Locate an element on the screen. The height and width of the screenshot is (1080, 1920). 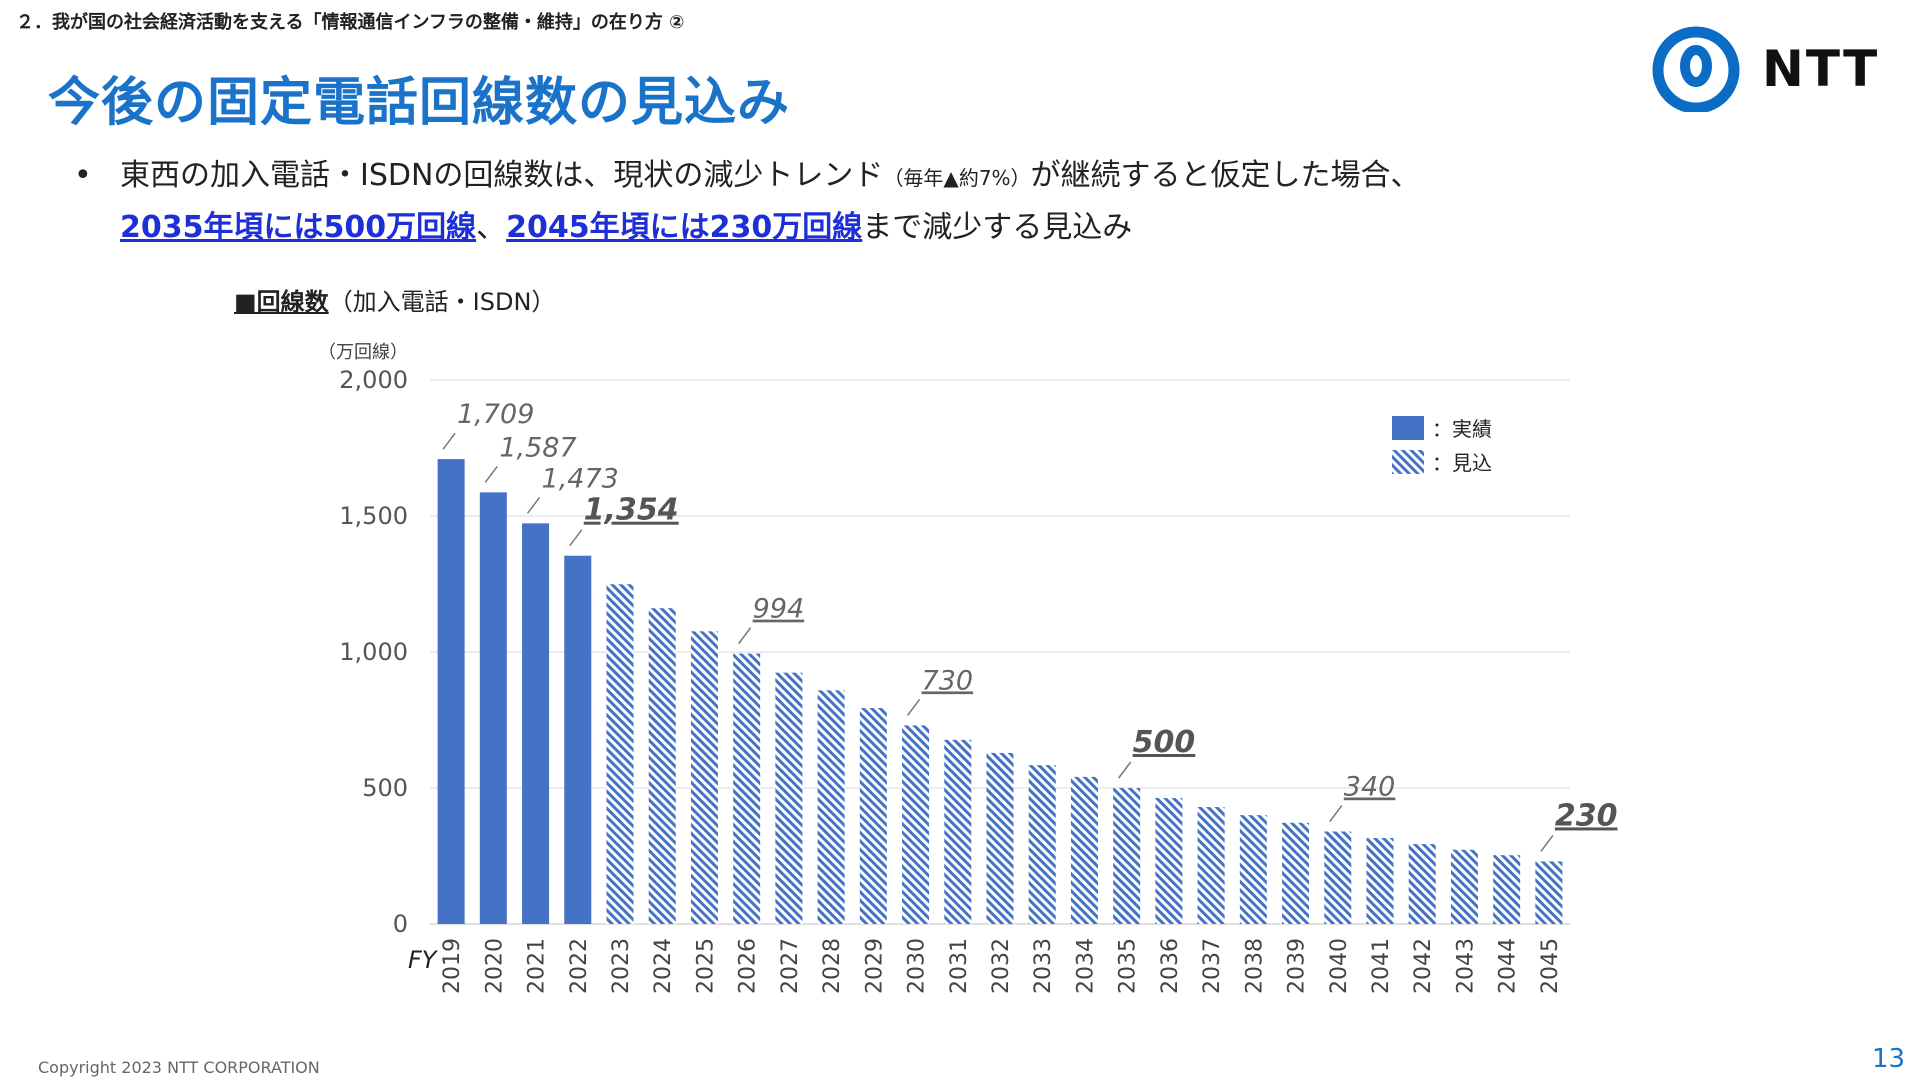
ntt-logo-icon is located at coordinates (1696, 70).